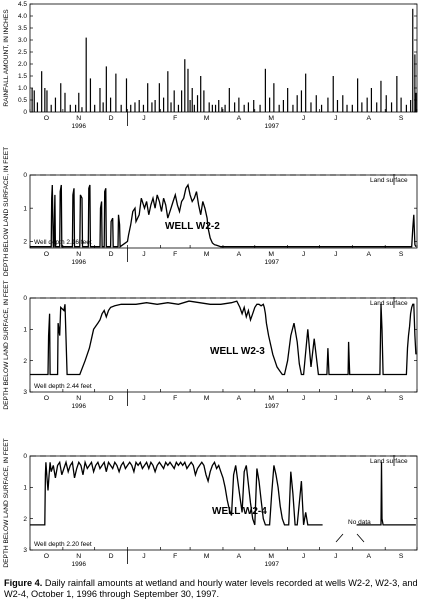  Describe the element at coordinates (22, 88) in the screenshot. I see `rainfall-ytick-label: 1.0` at that location.